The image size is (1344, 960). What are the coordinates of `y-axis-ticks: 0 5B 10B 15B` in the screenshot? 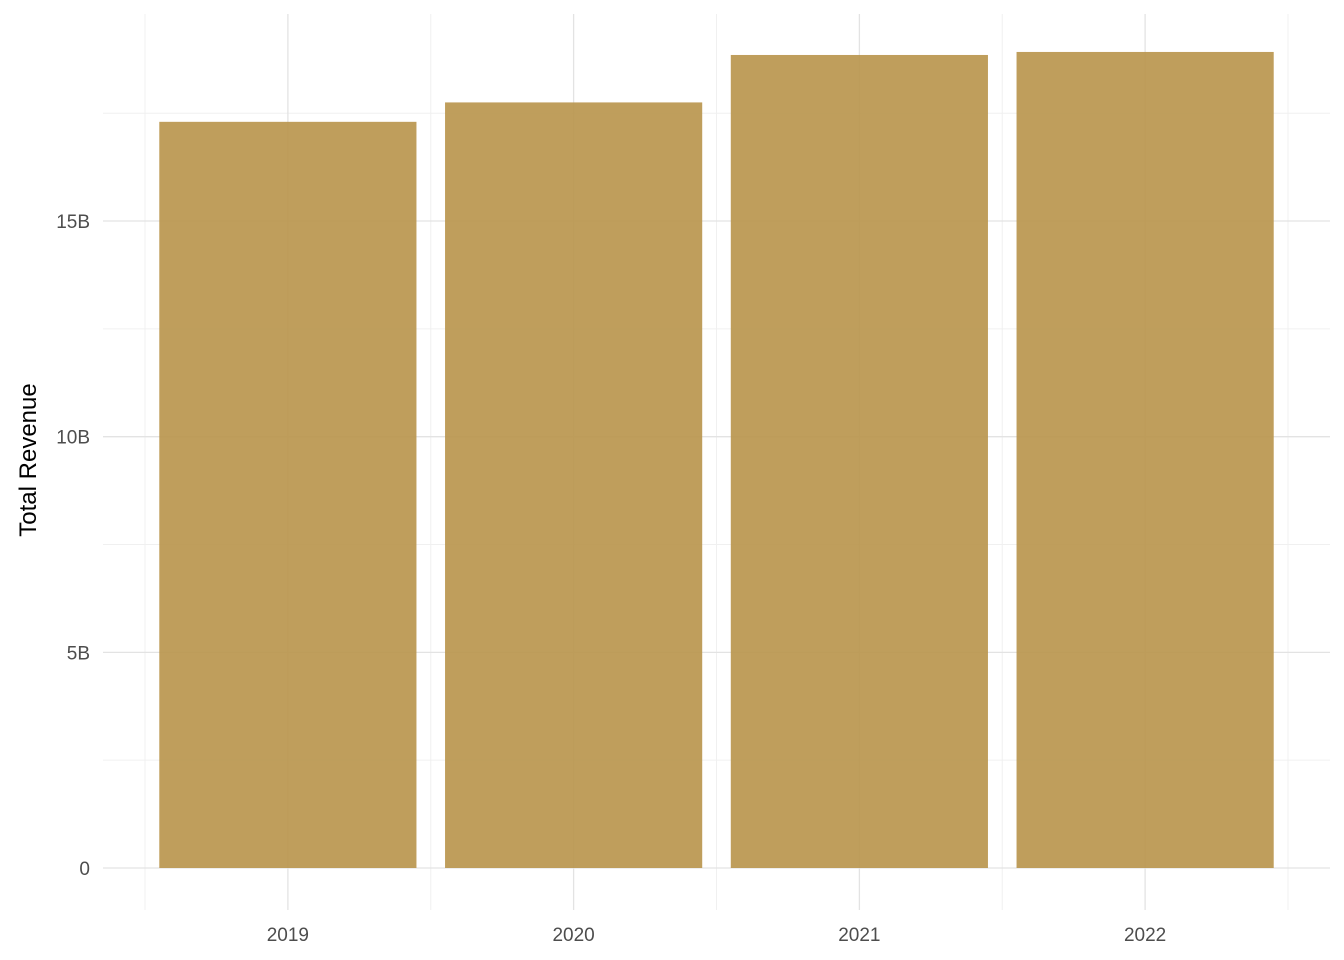 It's located at (73, 546).